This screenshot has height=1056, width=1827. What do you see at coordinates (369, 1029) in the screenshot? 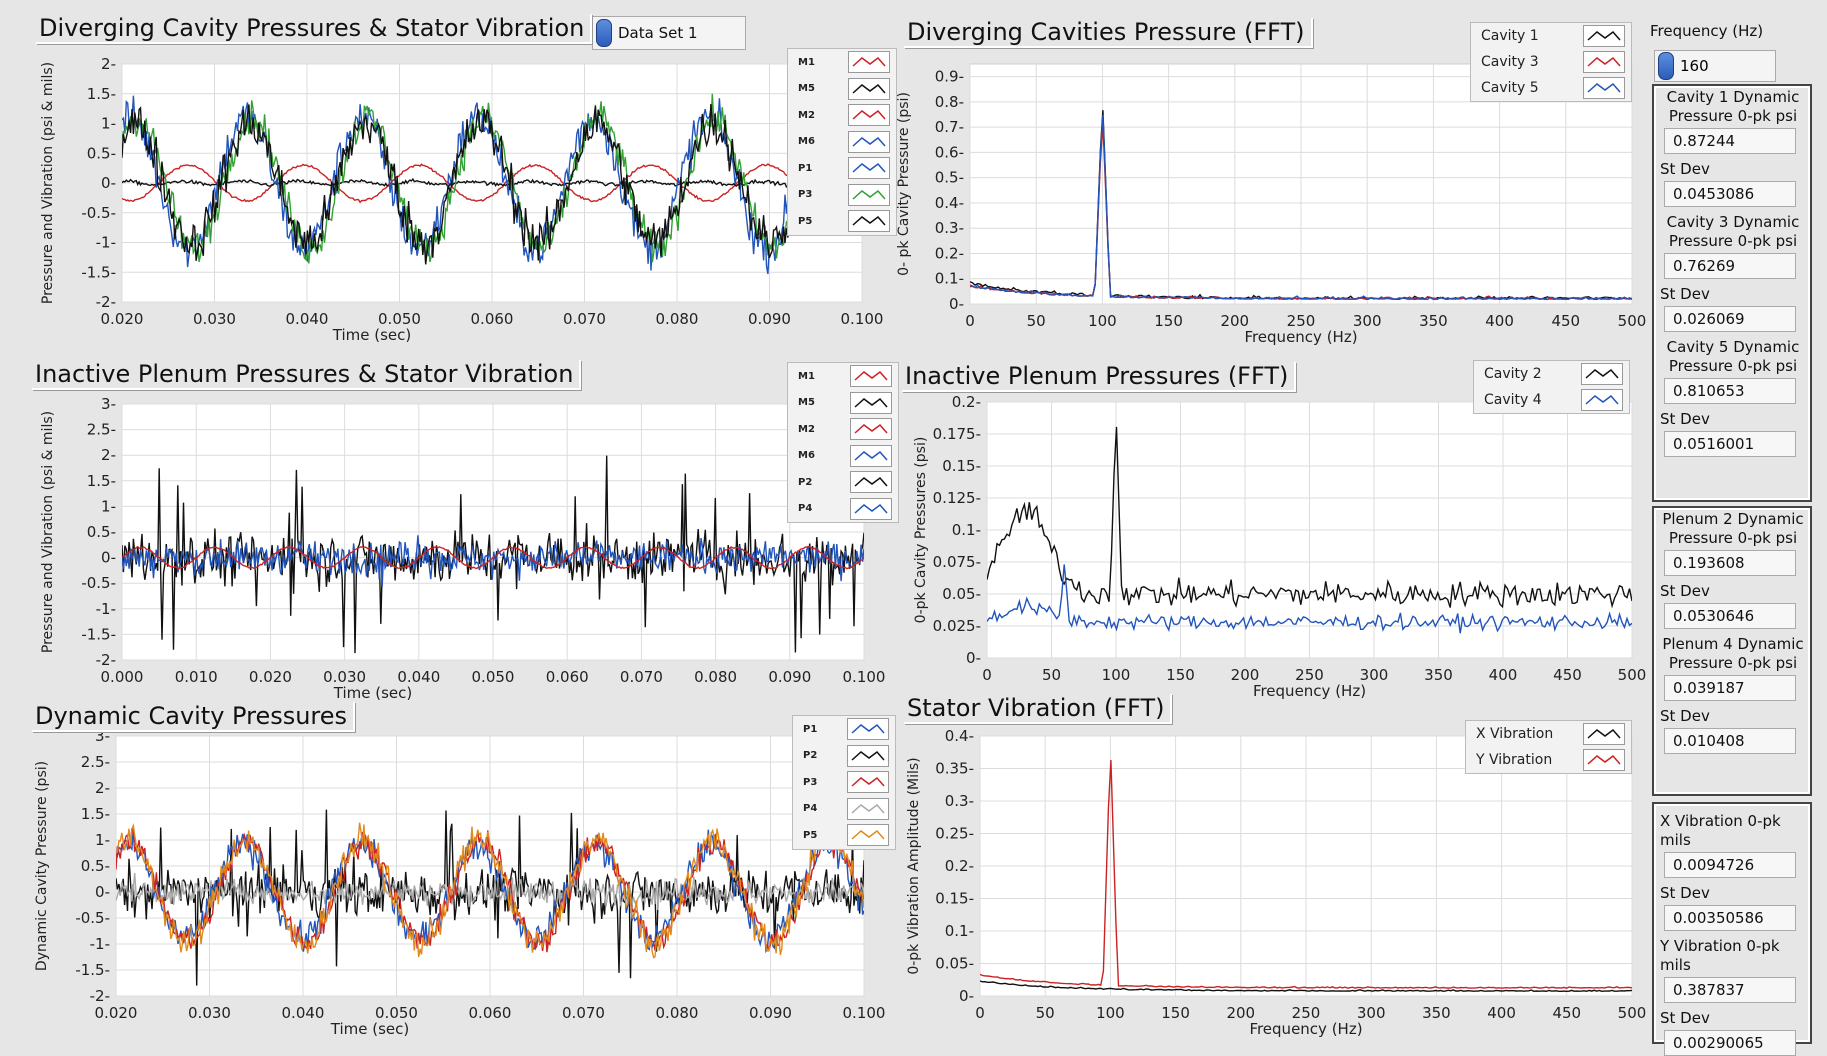
I see `cav-time-xlabel: Time (sec)` at bounding box center [369, 1029].